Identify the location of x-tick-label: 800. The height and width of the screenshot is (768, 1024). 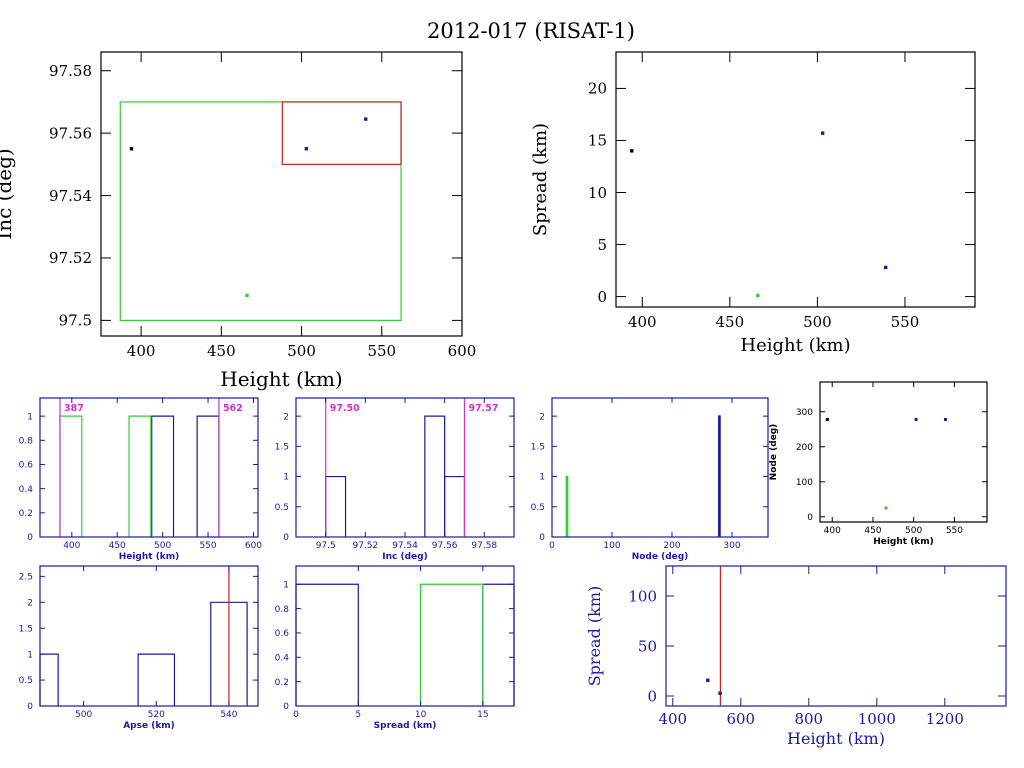
(808, 719).